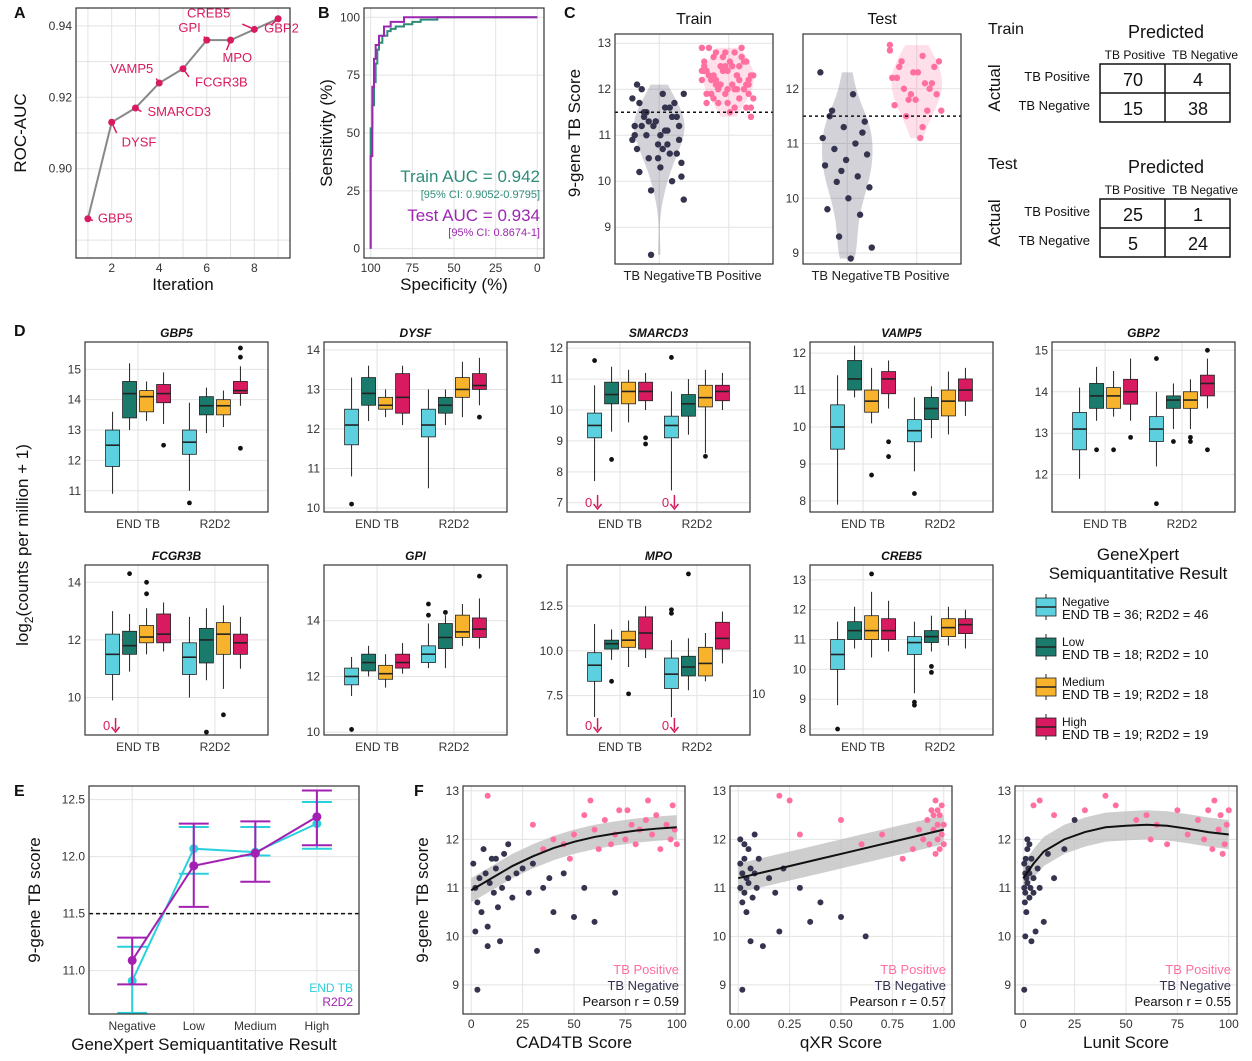 The image size is (1252, 1061). What do you see at coordinates (1133, 215) in the screenshot?
I see `matrix-cell-value: 25` at bounding box center [1133, 215].